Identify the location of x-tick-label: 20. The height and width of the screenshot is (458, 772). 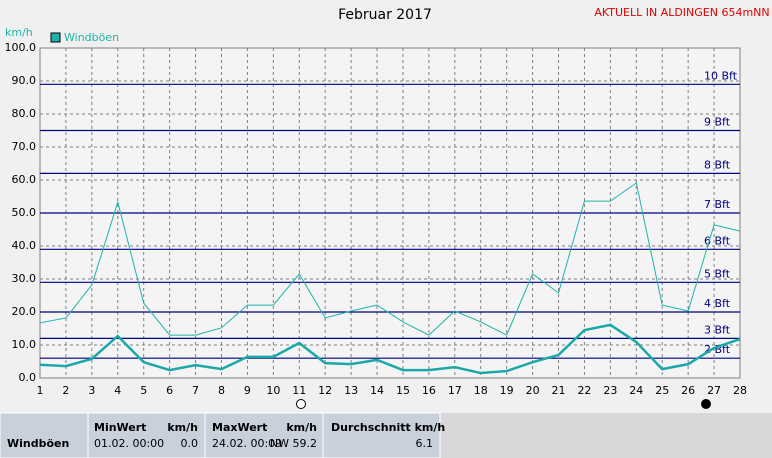
(533, 390).